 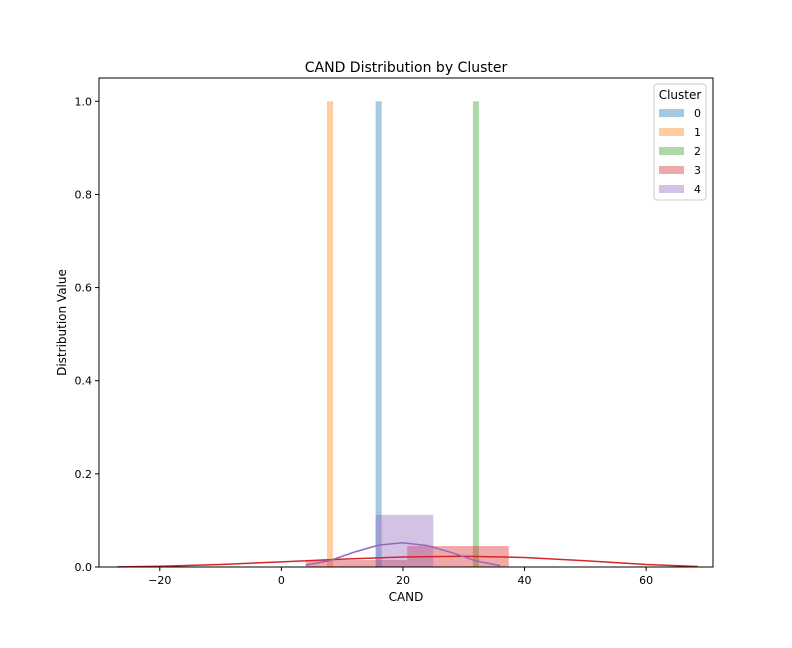 I want to click on legend-label-cluster-1: 1, so click(x=697, y=132).